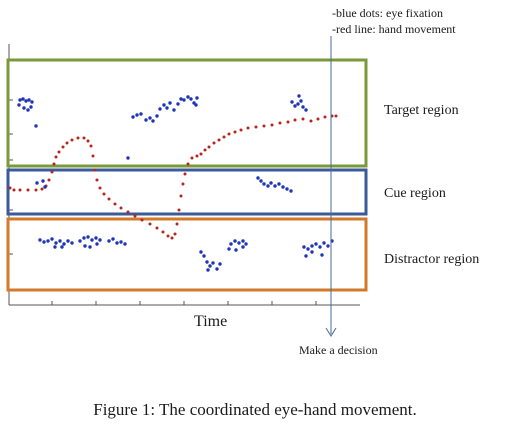 The image size is (510, 441). I want to click on legend-eye-fixation: -blue dots: eye fixation, so click(387, 13).